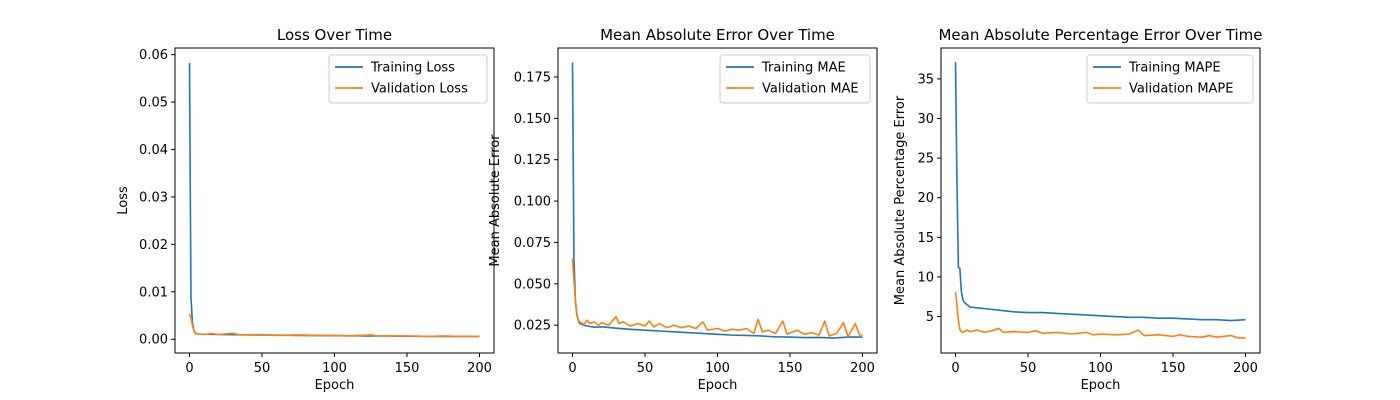  Describe the element at coordinates (1181, 89) in the screenshot. I see `legend-label-2: Validation MAPE` at that location.